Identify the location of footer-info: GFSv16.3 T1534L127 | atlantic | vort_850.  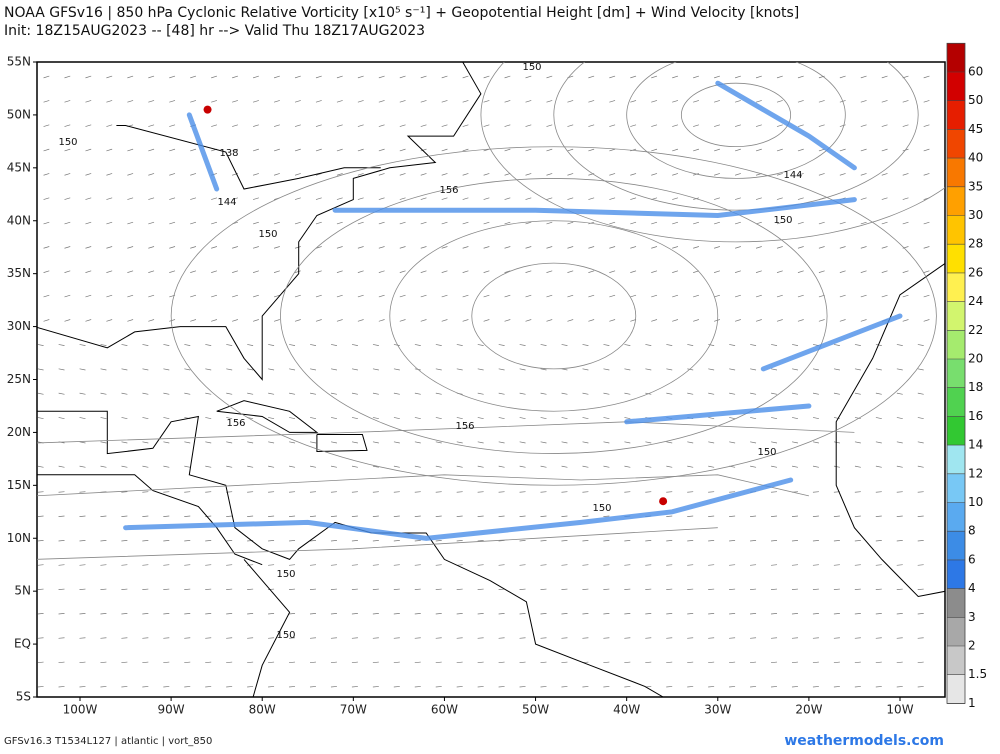
(108, 741).